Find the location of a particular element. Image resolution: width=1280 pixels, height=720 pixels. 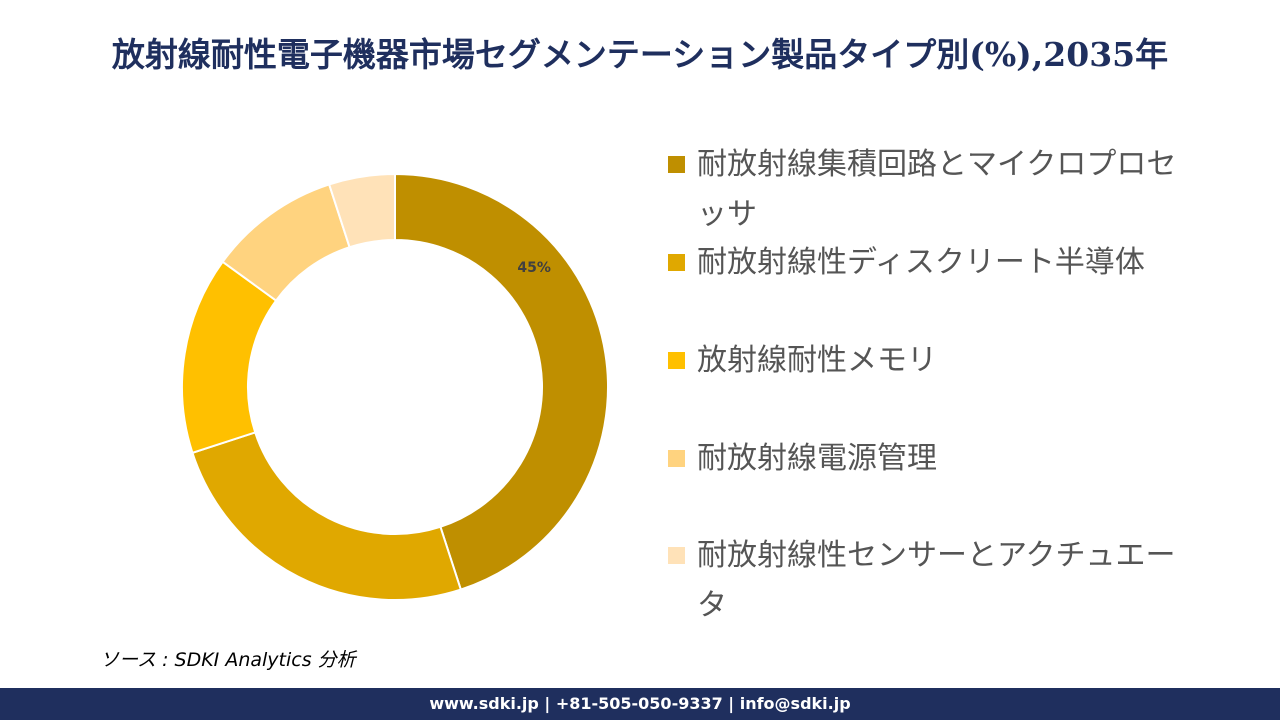

legend-item: 耐放射線集積回路とマイクロプロセッサ is located at coordinates (928, 190).